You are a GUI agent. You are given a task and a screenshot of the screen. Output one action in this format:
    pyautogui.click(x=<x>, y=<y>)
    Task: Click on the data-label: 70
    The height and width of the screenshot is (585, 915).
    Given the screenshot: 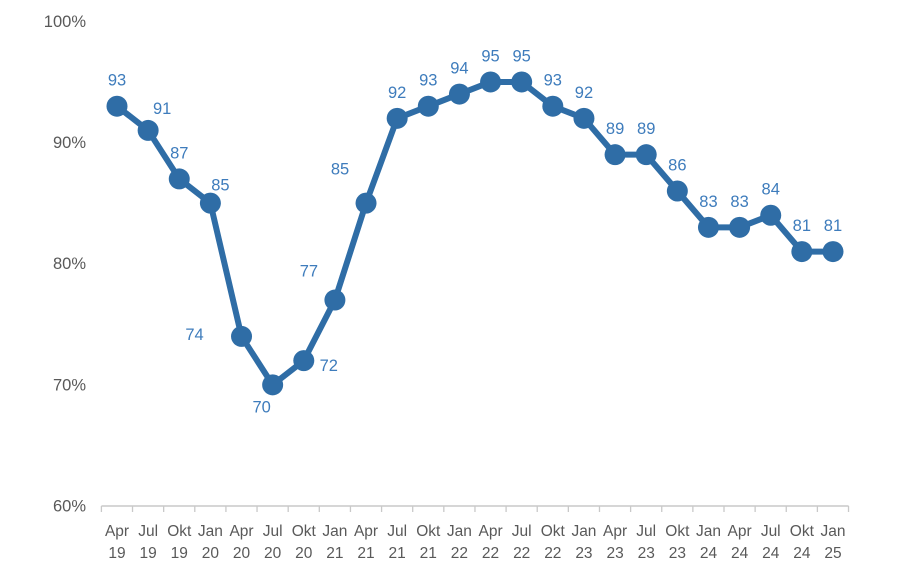 What is the action you would take?
    pyautogui.click(x=261, y=407)
    